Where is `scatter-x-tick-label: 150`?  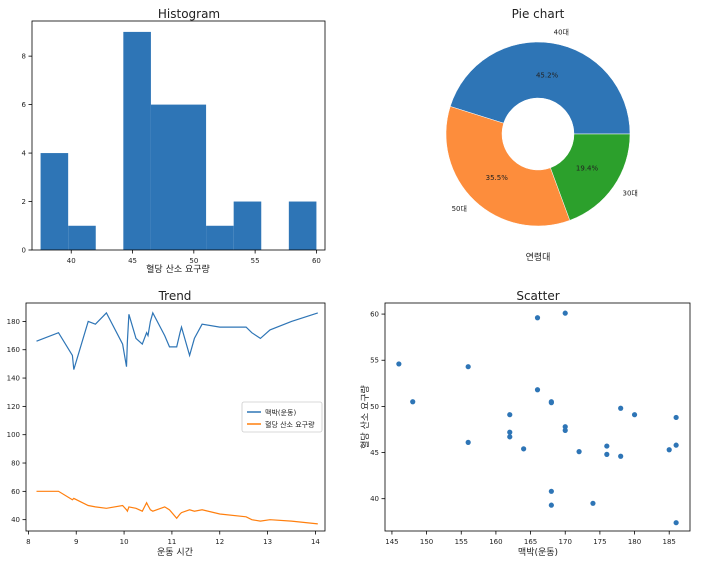 scatter-x-tick-label: 150 is located at coordinates (426, 542).